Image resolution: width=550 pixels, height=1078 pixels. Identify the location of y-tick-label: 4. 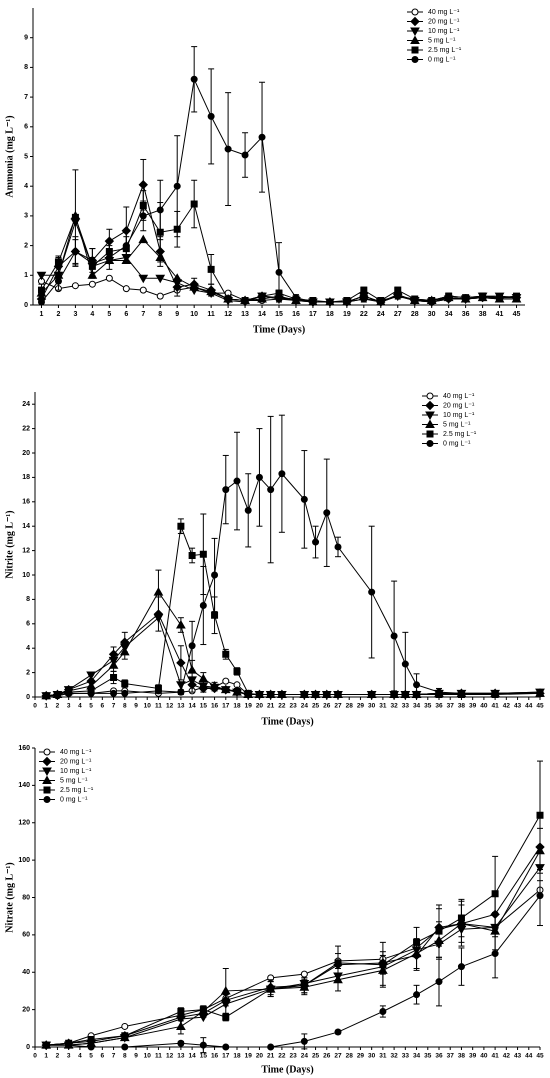
(26, 186).